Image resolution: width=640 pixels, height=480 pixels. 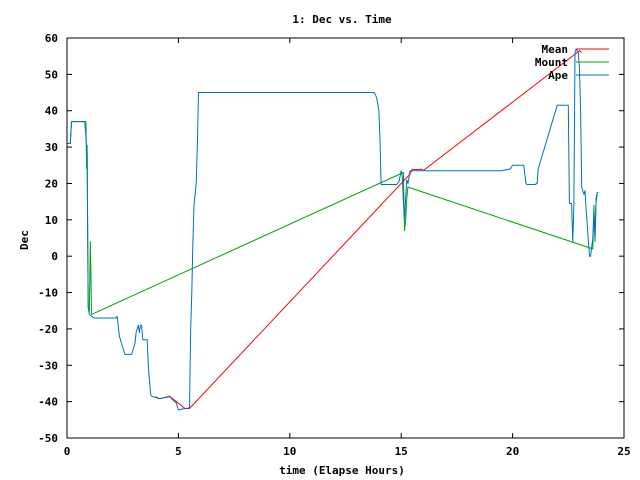 I want to click on y-tick-label: -50, so click(x=48, y=438).